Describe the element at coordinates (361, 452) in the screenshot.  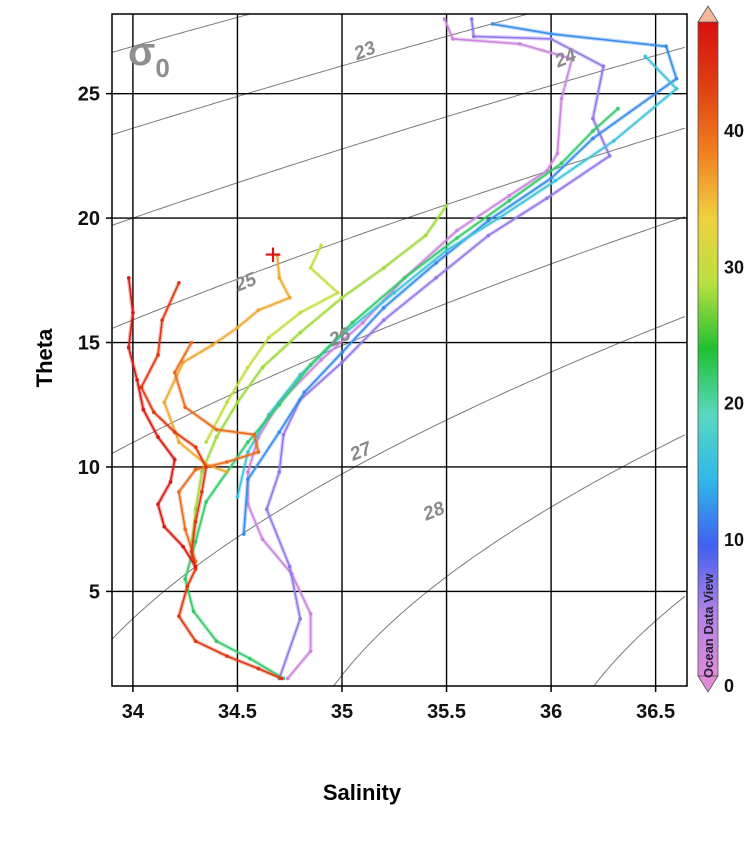
I see `isopycnal-label-27: 27` at that location.